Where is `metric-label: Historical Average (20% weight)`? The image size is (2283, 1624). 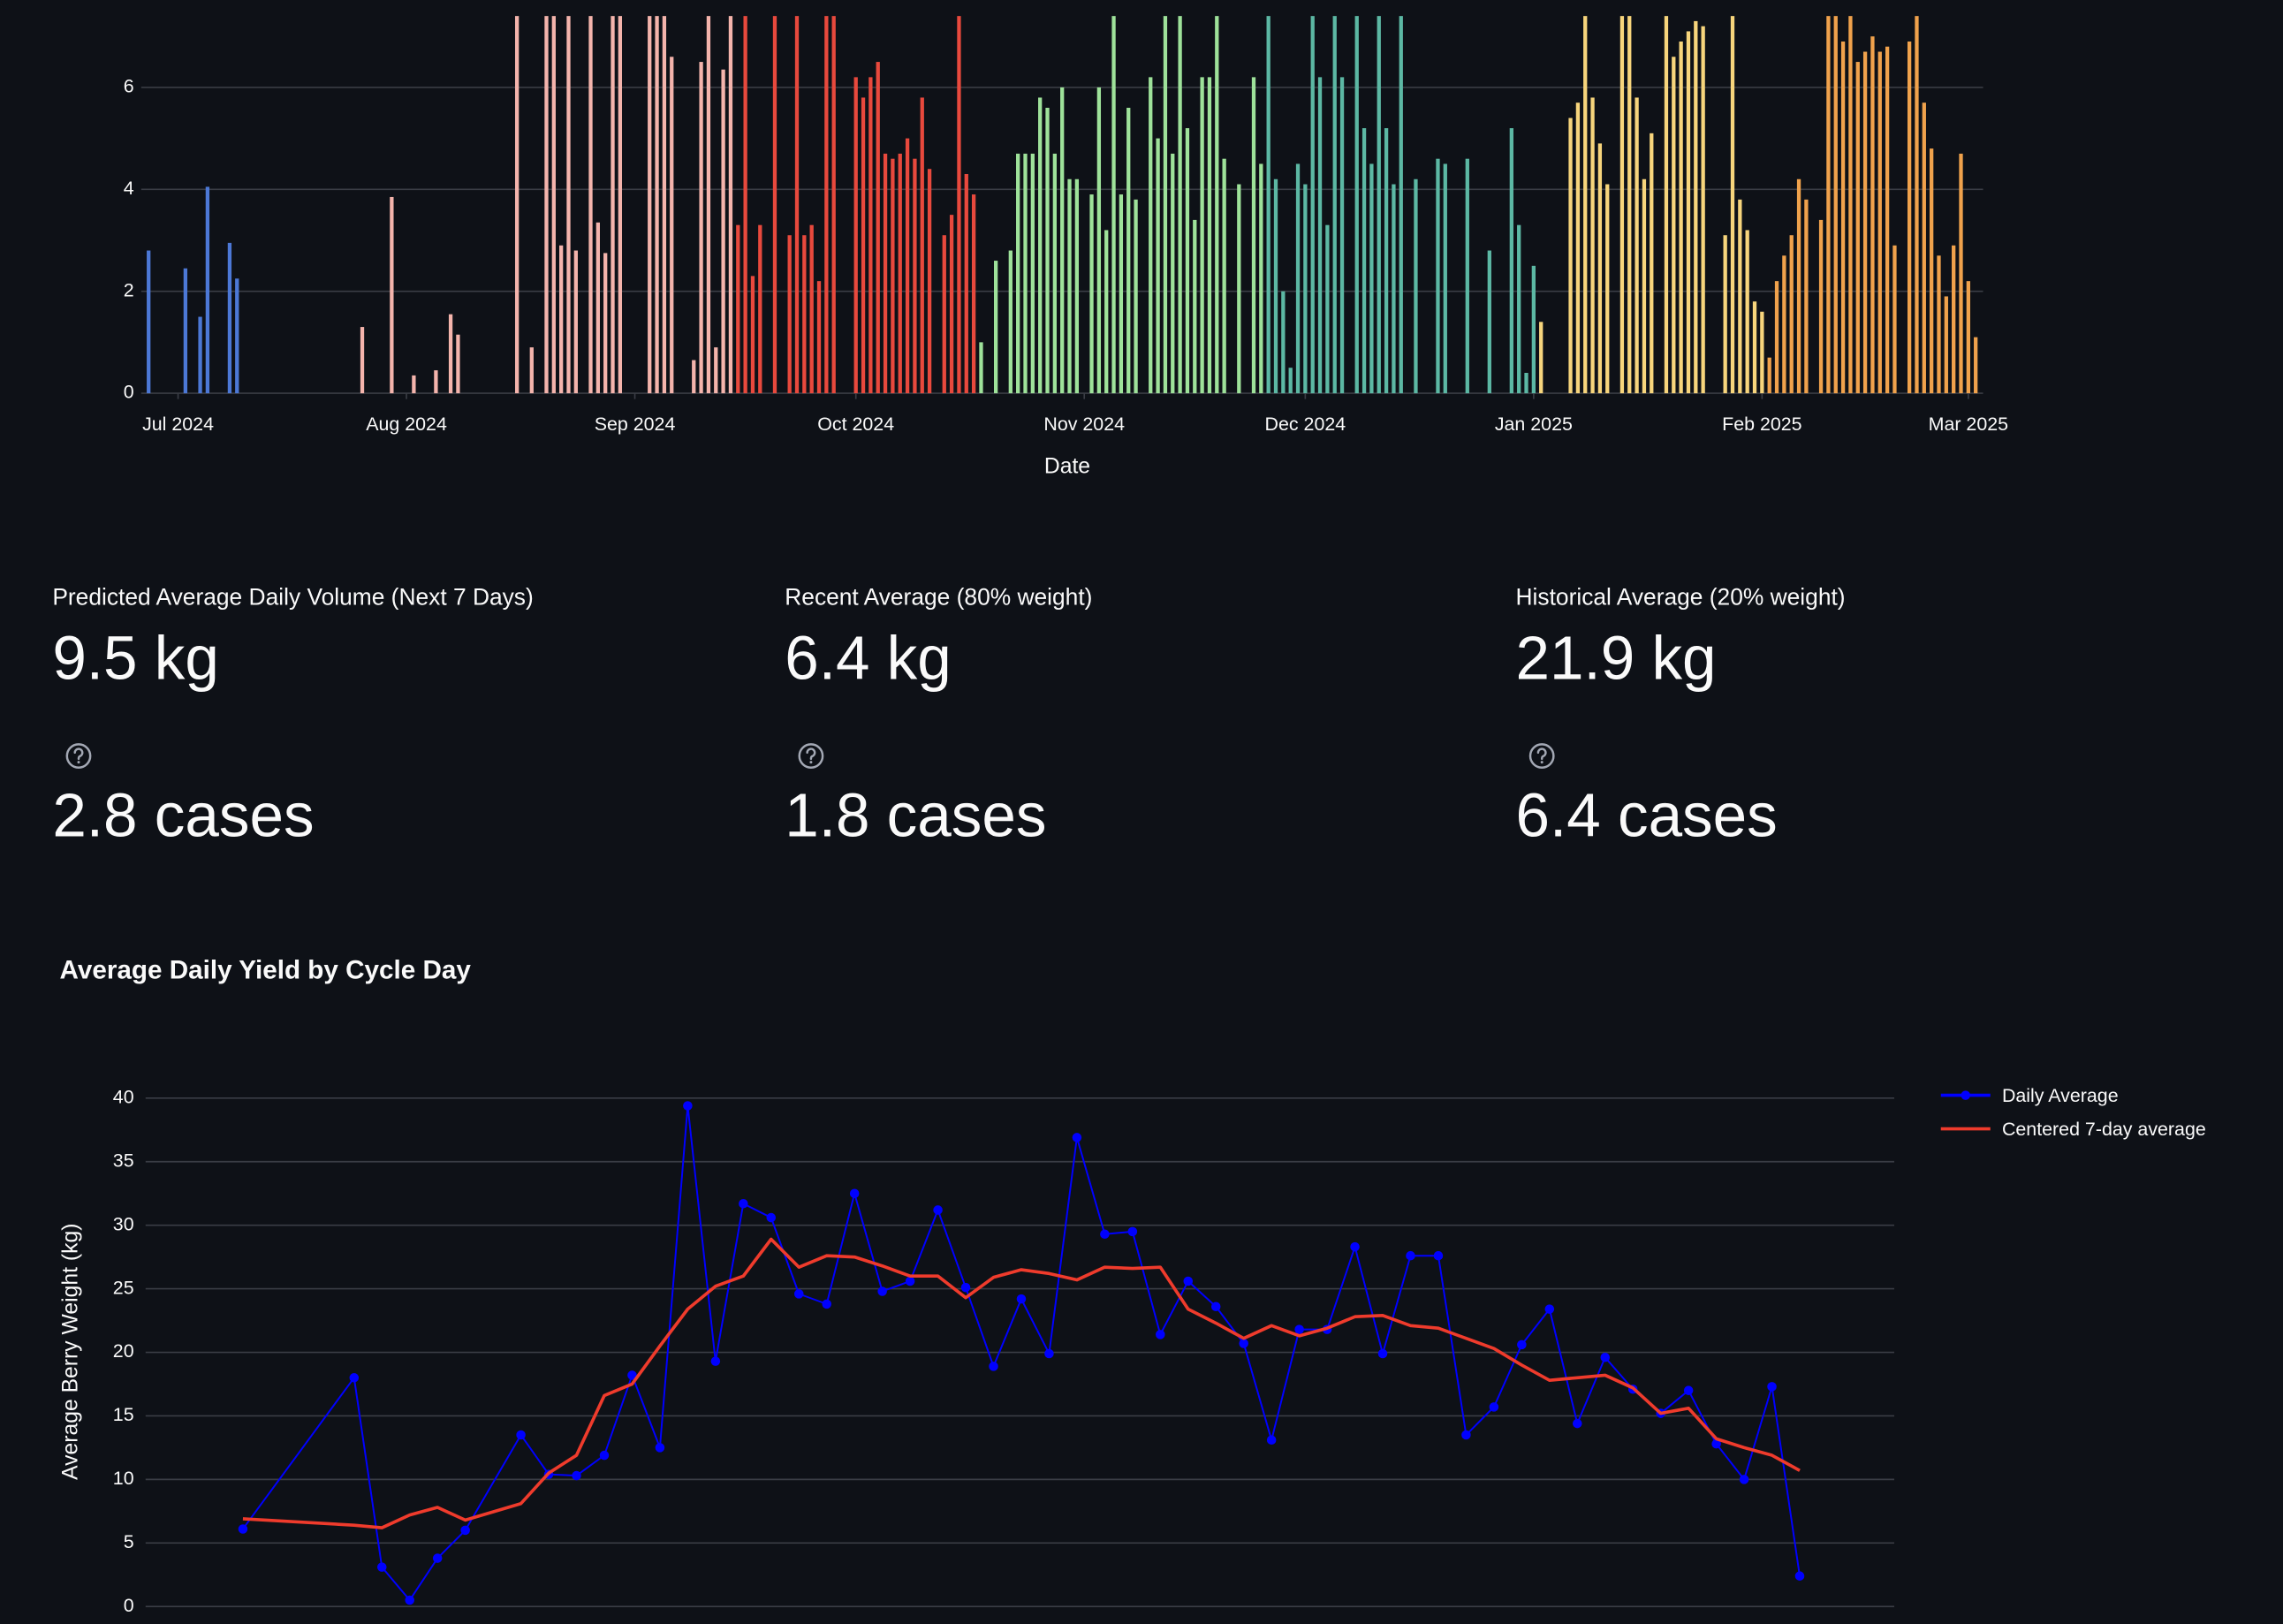 metric-label: Historical Average (20% weight) is located at coordinates (1681, 596).